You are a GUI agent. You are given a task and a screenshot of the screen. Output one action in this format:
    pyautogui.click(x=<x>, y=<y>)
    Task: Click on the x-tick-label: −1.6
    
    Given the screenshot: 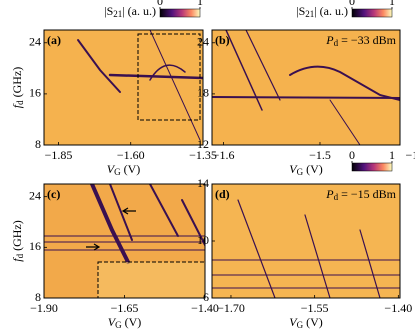 What is the action you would take?
    pyautogui.click(x=224, y=155)
    